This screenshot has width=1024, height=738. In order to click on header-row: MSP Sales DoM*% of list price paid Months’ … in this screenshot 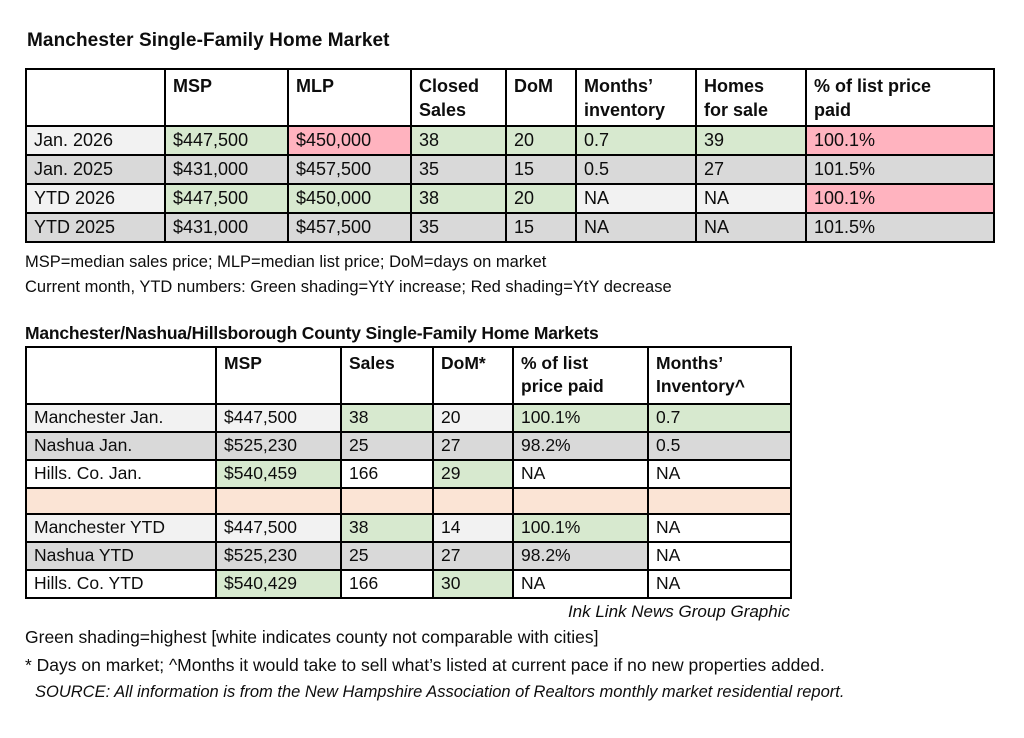, I will do `click(408, 375)`.